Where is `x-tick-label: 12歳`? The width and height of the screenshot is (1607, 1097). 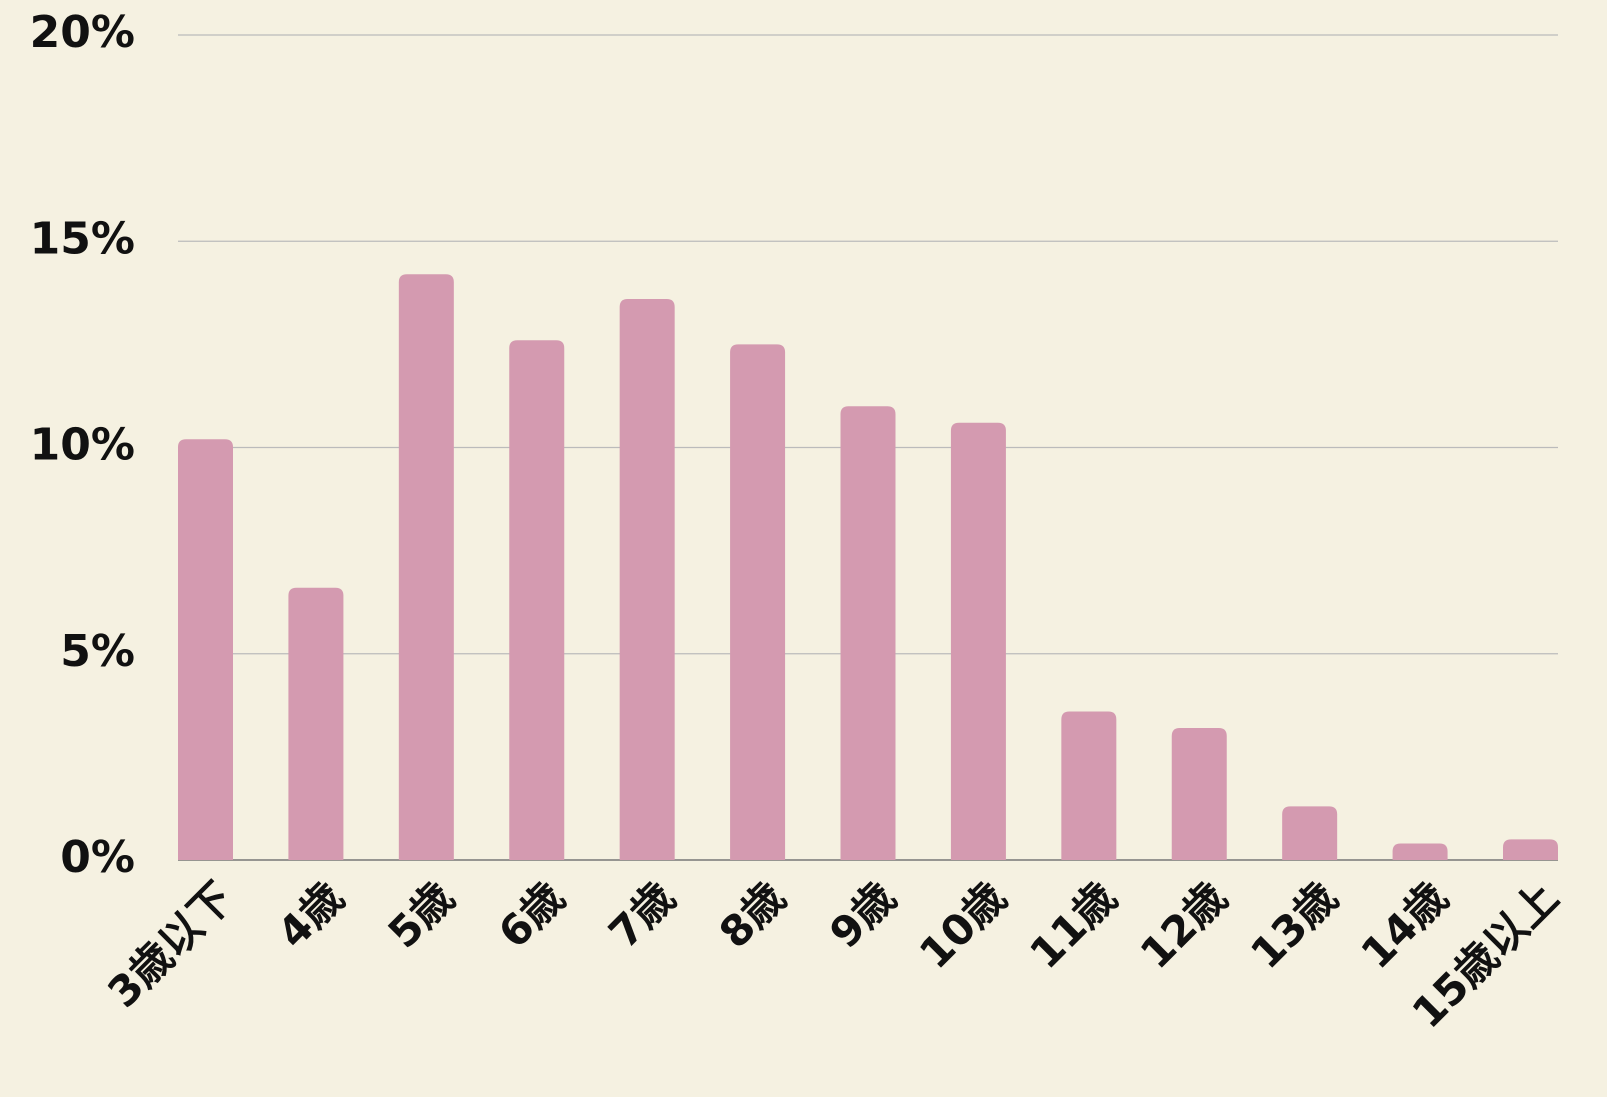
x-tick-label: 12歳 is located at coordinates (1184, 926).